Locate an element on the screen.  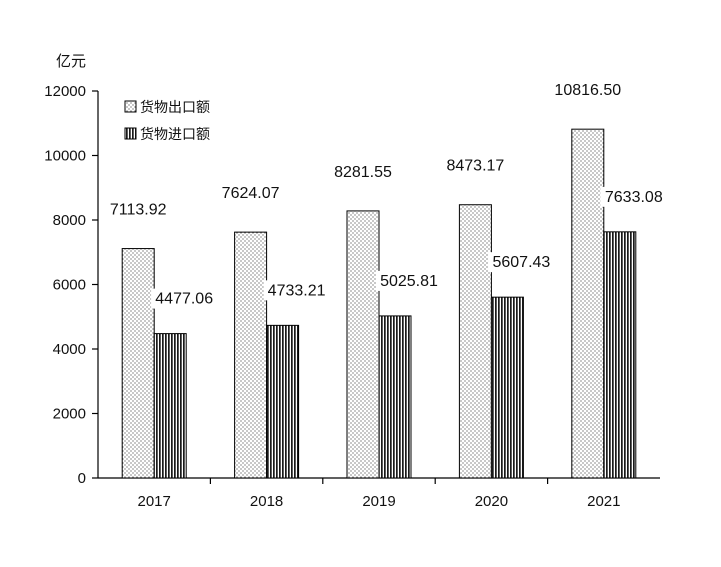
legend: 货物出口额 货物进口额 is located at coordinates (167, 120).